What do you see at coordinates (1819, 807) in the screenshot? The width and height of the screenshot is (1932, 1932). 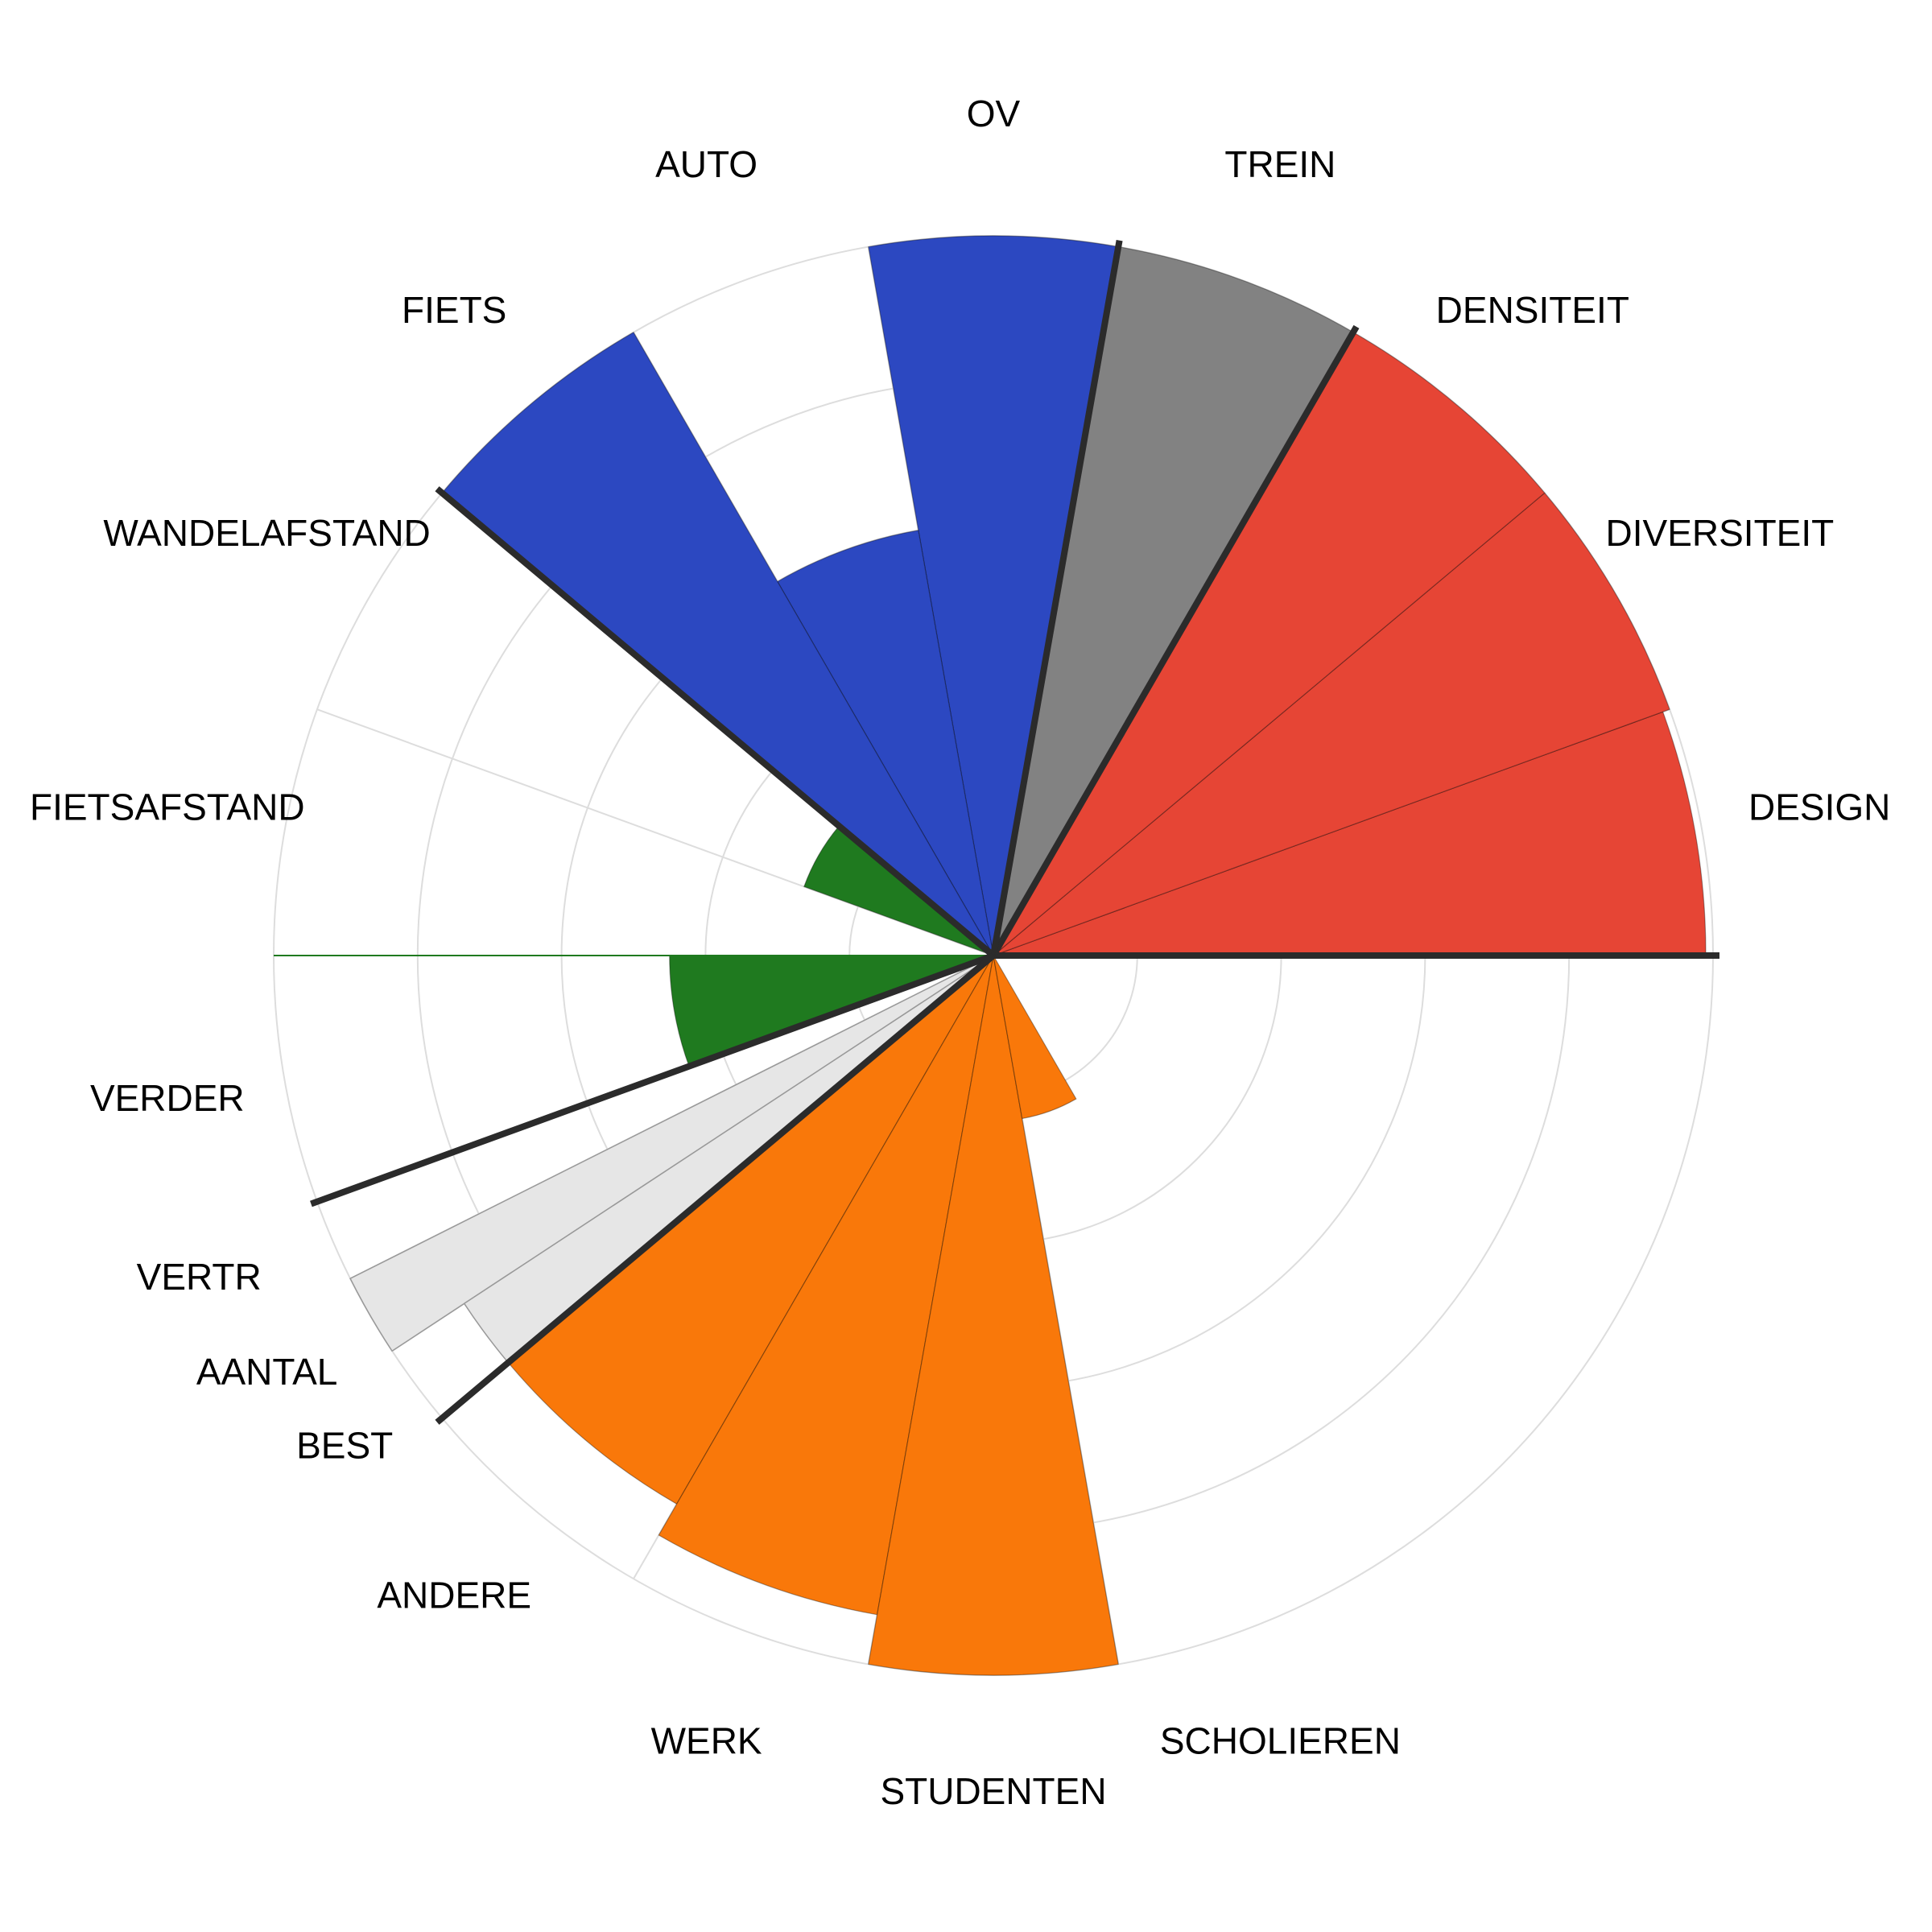 I see `category-label-design: DESIGN` at bounding box center [1819, 807].